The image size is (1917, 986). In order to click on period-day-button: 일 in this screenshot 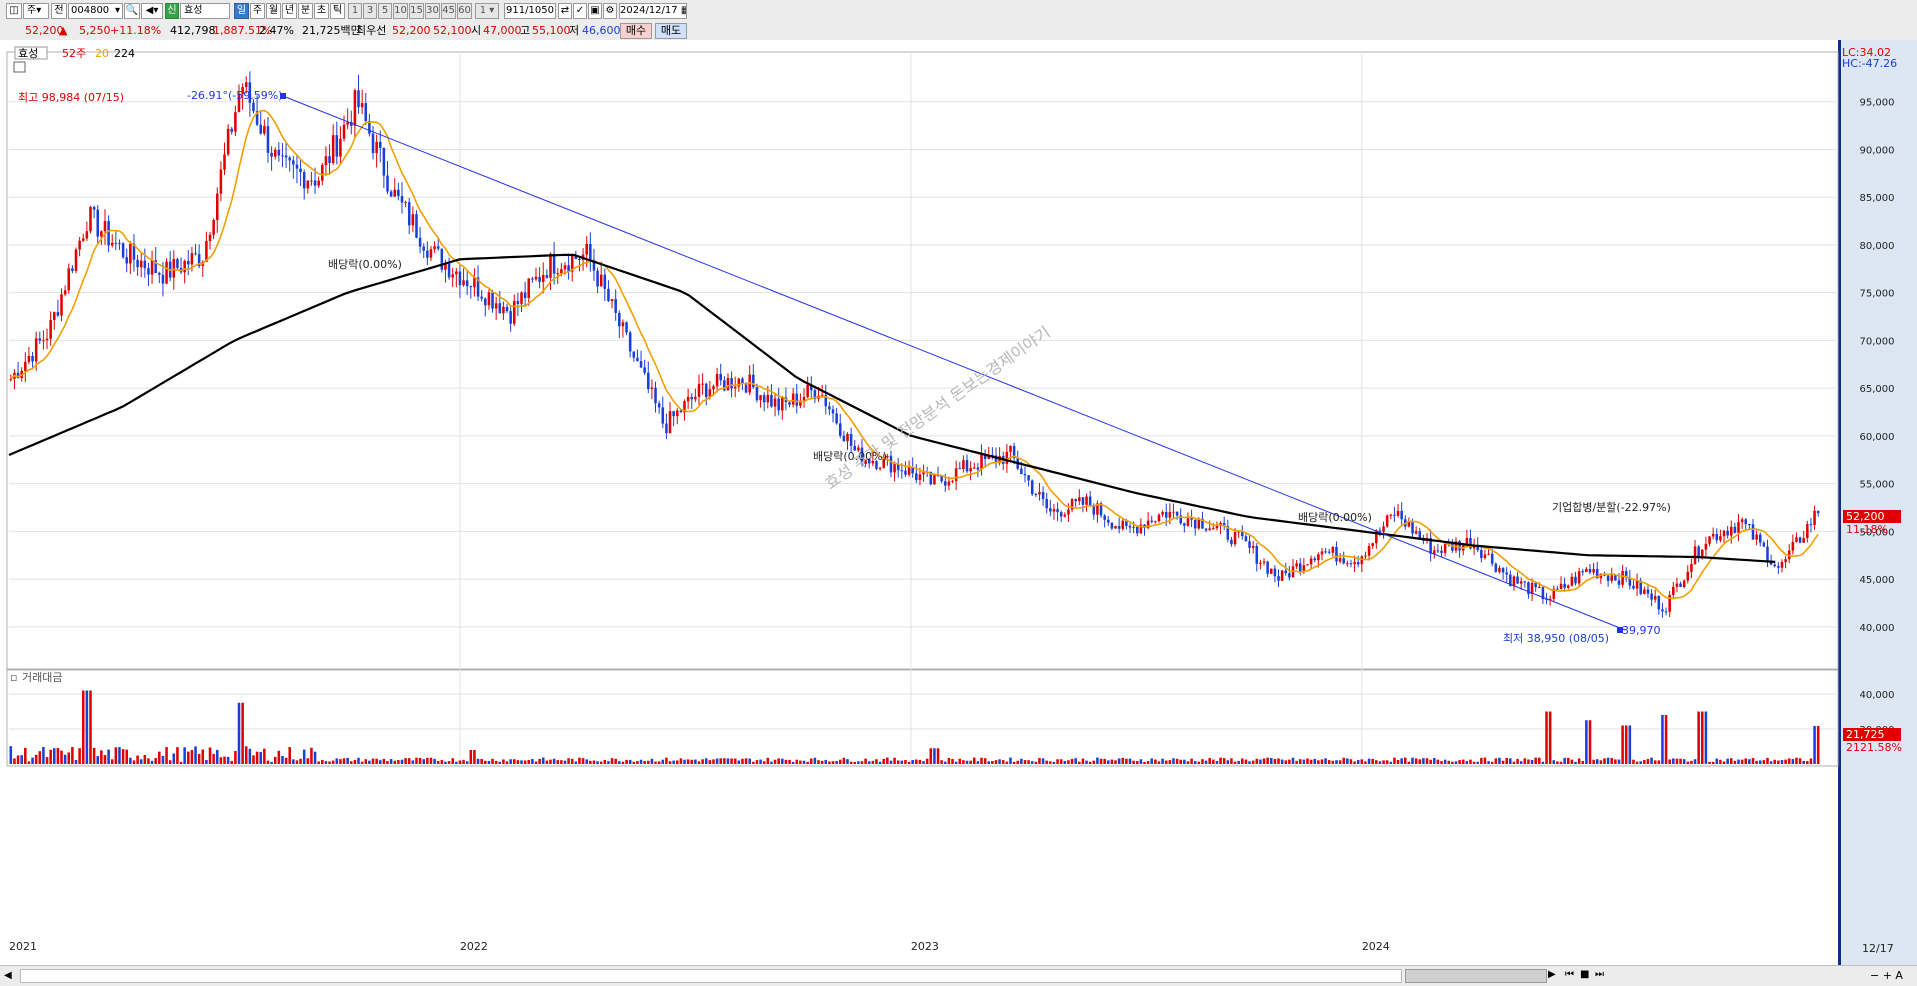, I will do `click(241, 11)`.